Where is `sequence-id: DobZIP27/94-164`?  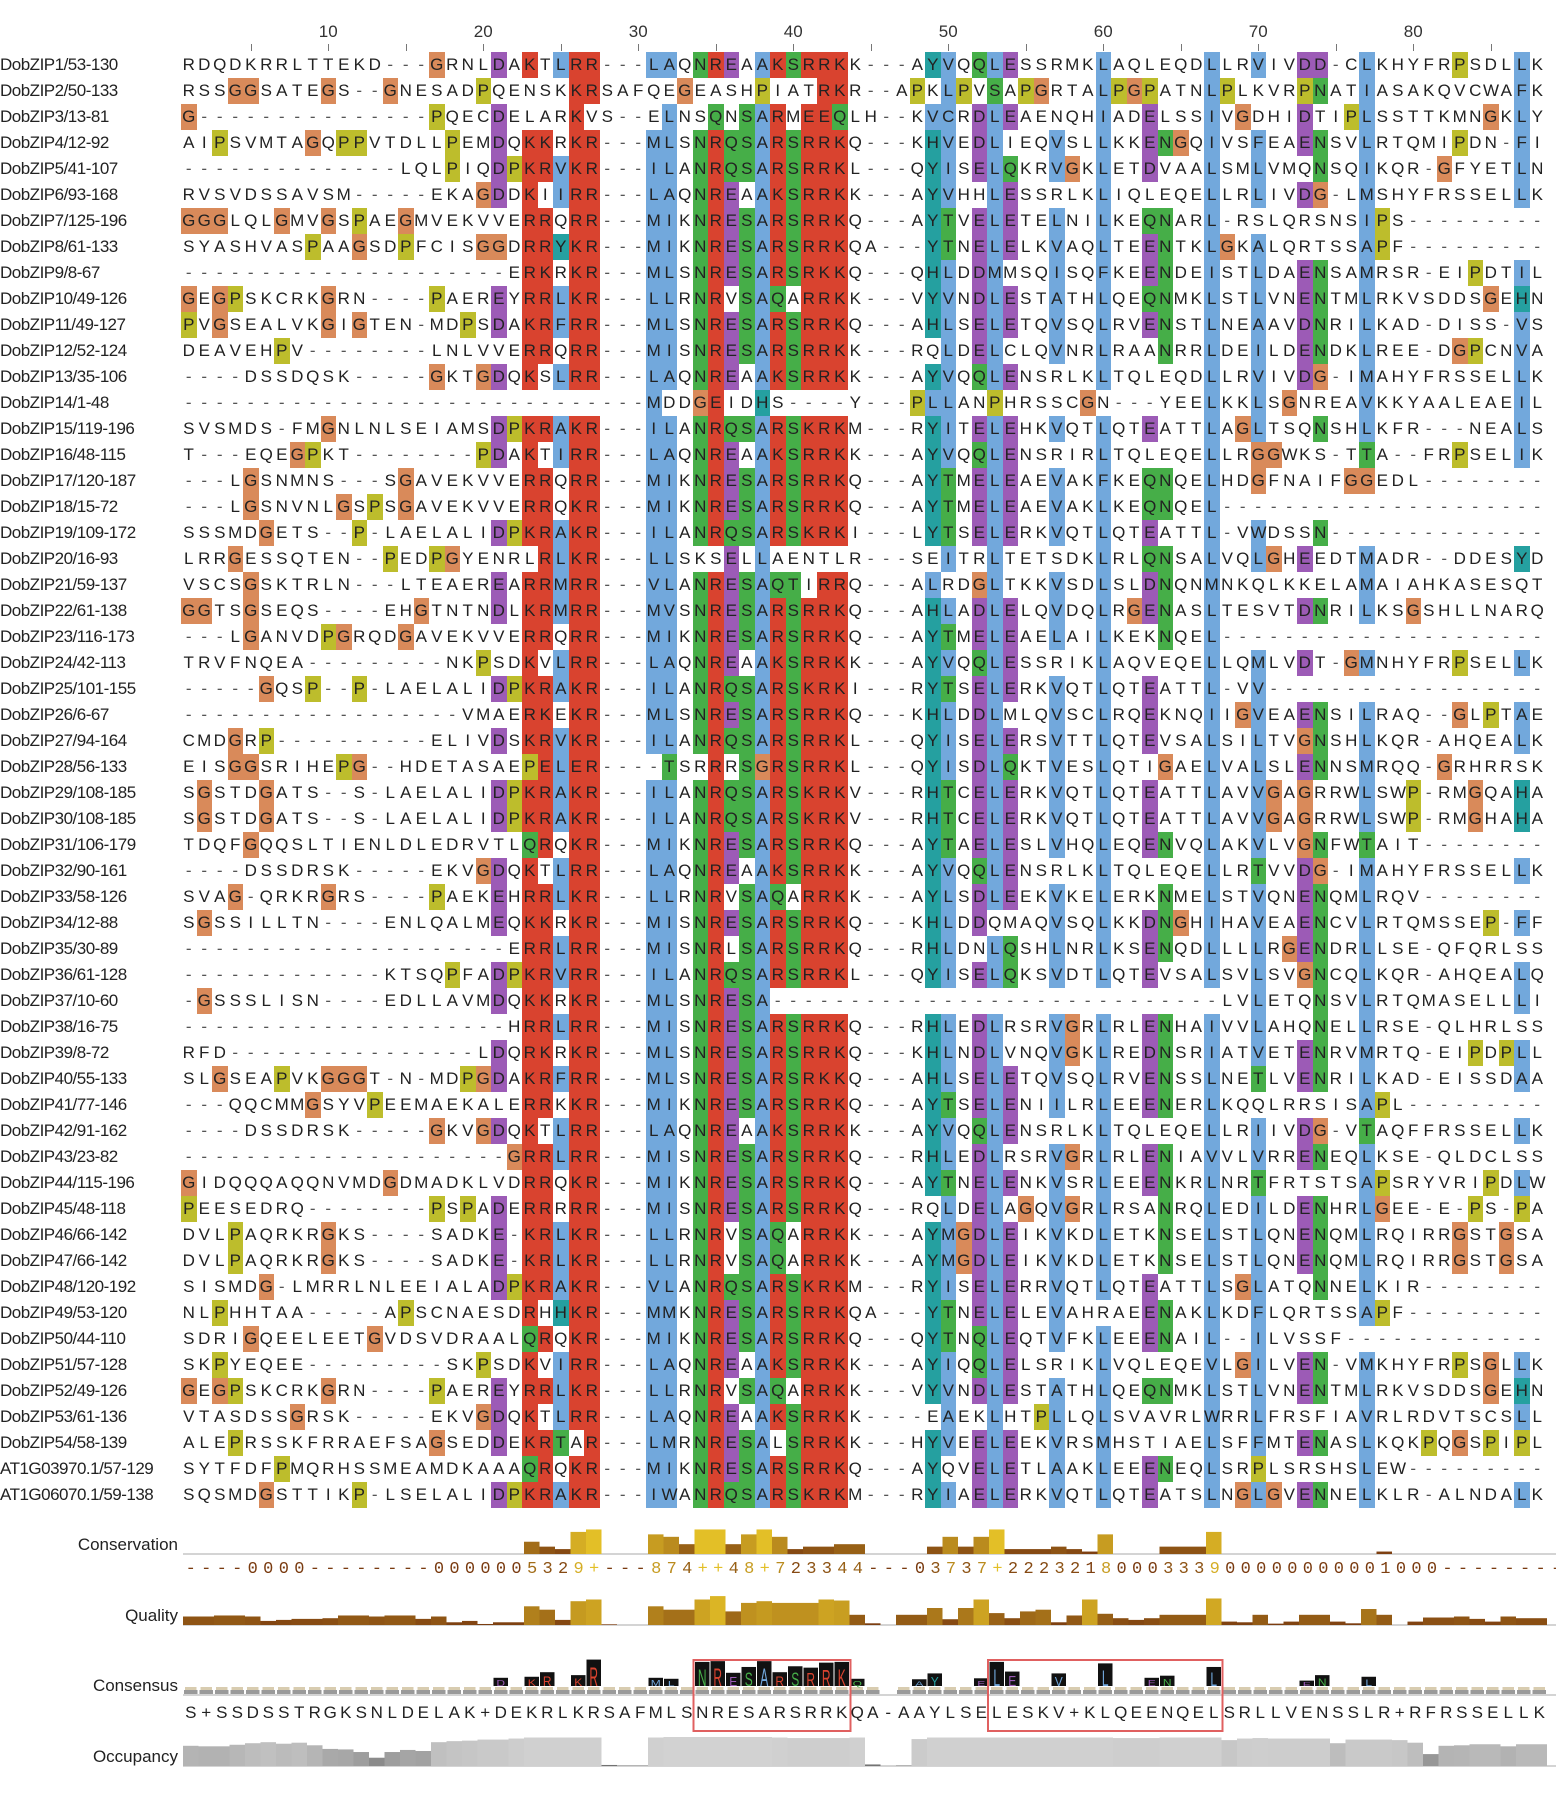 sequence-id: DobZIP27/94-164 is located at coordinates (63, 740).